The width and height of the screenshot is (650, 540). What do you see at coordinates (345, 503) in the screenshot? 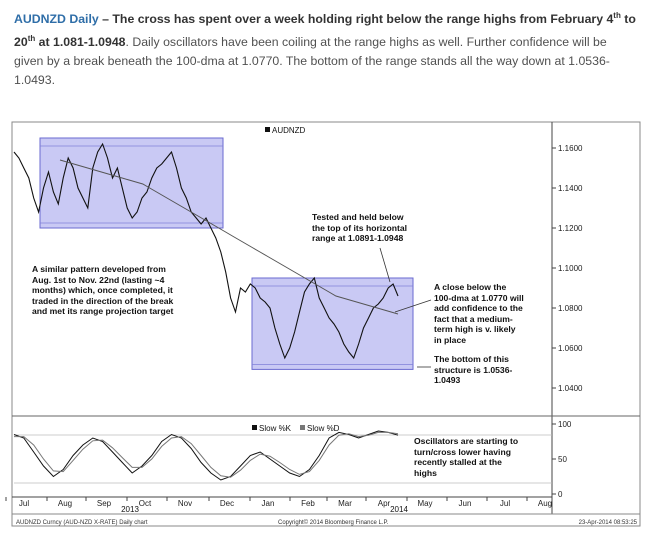
I see `x-tick-label: Mar` at bounding box center [345, 503].